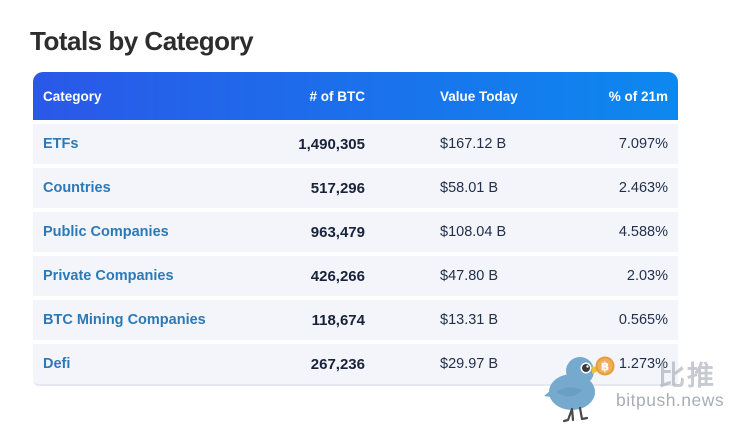 Image resolution: width=745 pixels, height=430 pixels. What do you see at coordinates (643, 320) in the screenshot?
I see `pct-of-21m: 0.565%` at bounding box center [643, 320].